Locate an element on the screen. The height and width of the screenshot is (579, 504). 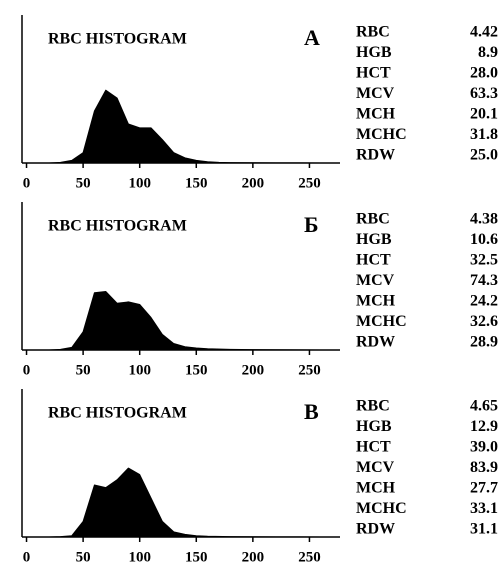
stat-value: 32.5 is located at coordinates (484, 260).